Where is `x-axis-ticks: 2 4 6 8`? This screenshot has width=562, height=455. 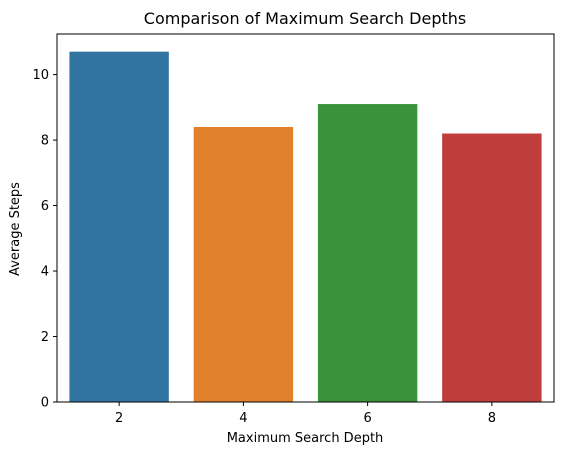
x-axis-ticks: 2 4 6 8 is located at coordinates (305, 414).